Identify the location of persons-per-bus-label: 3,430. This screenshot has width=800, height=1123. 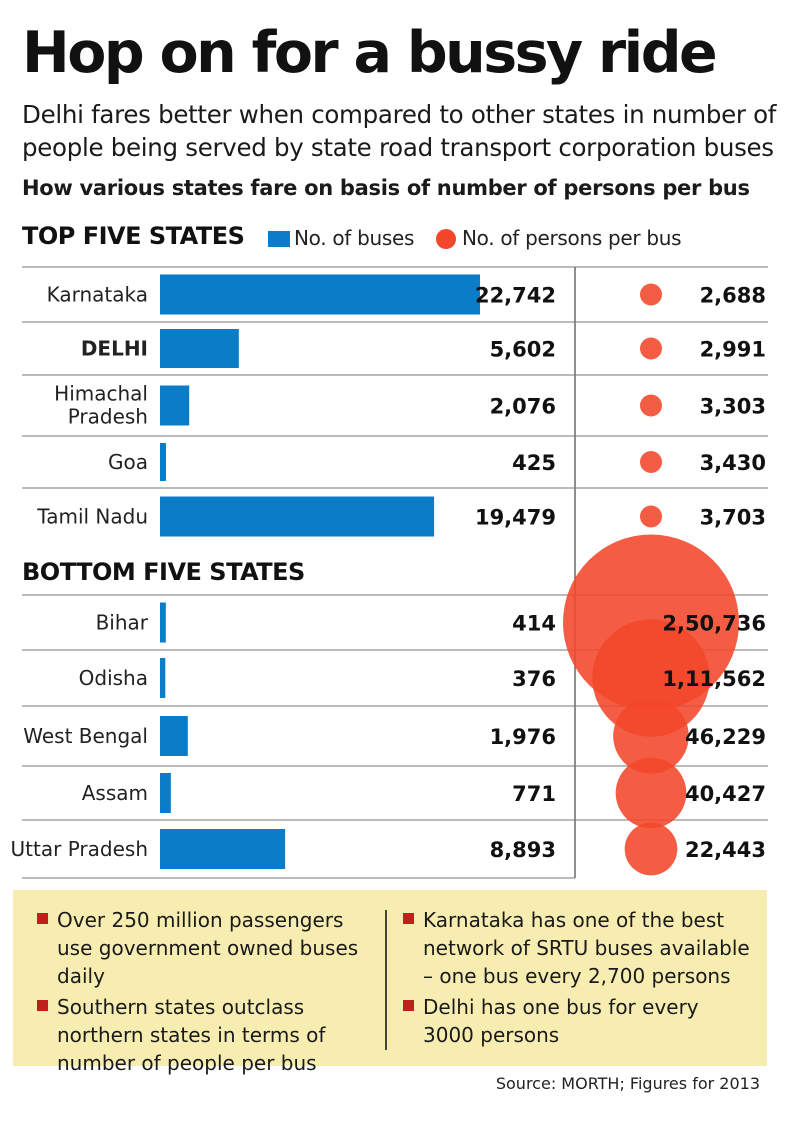
(733, 463).